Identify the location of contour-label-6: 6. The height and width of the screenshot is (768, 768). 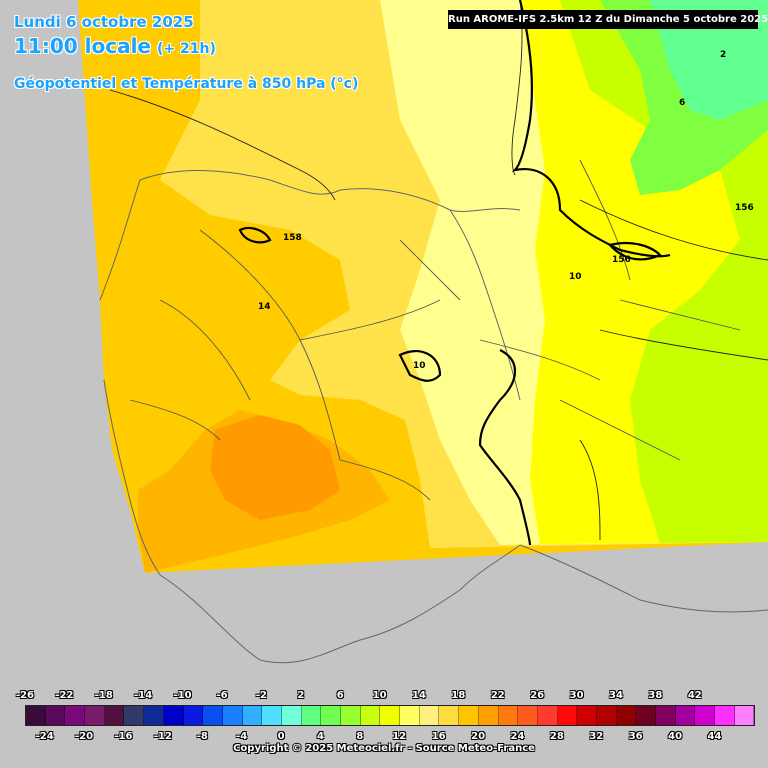
(682, 103).